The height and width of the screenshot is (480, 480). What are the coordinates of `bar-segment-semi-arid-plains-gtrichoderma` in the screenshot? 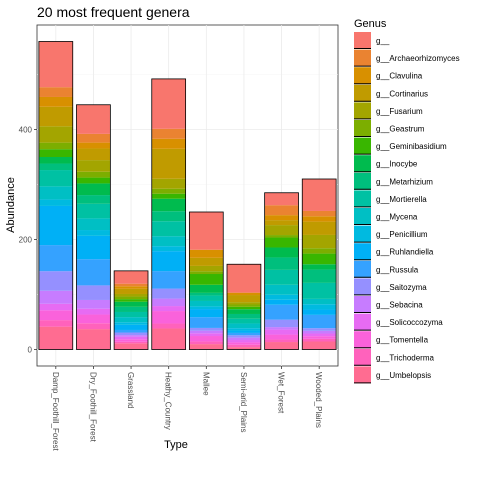 It's located at (244, 346).